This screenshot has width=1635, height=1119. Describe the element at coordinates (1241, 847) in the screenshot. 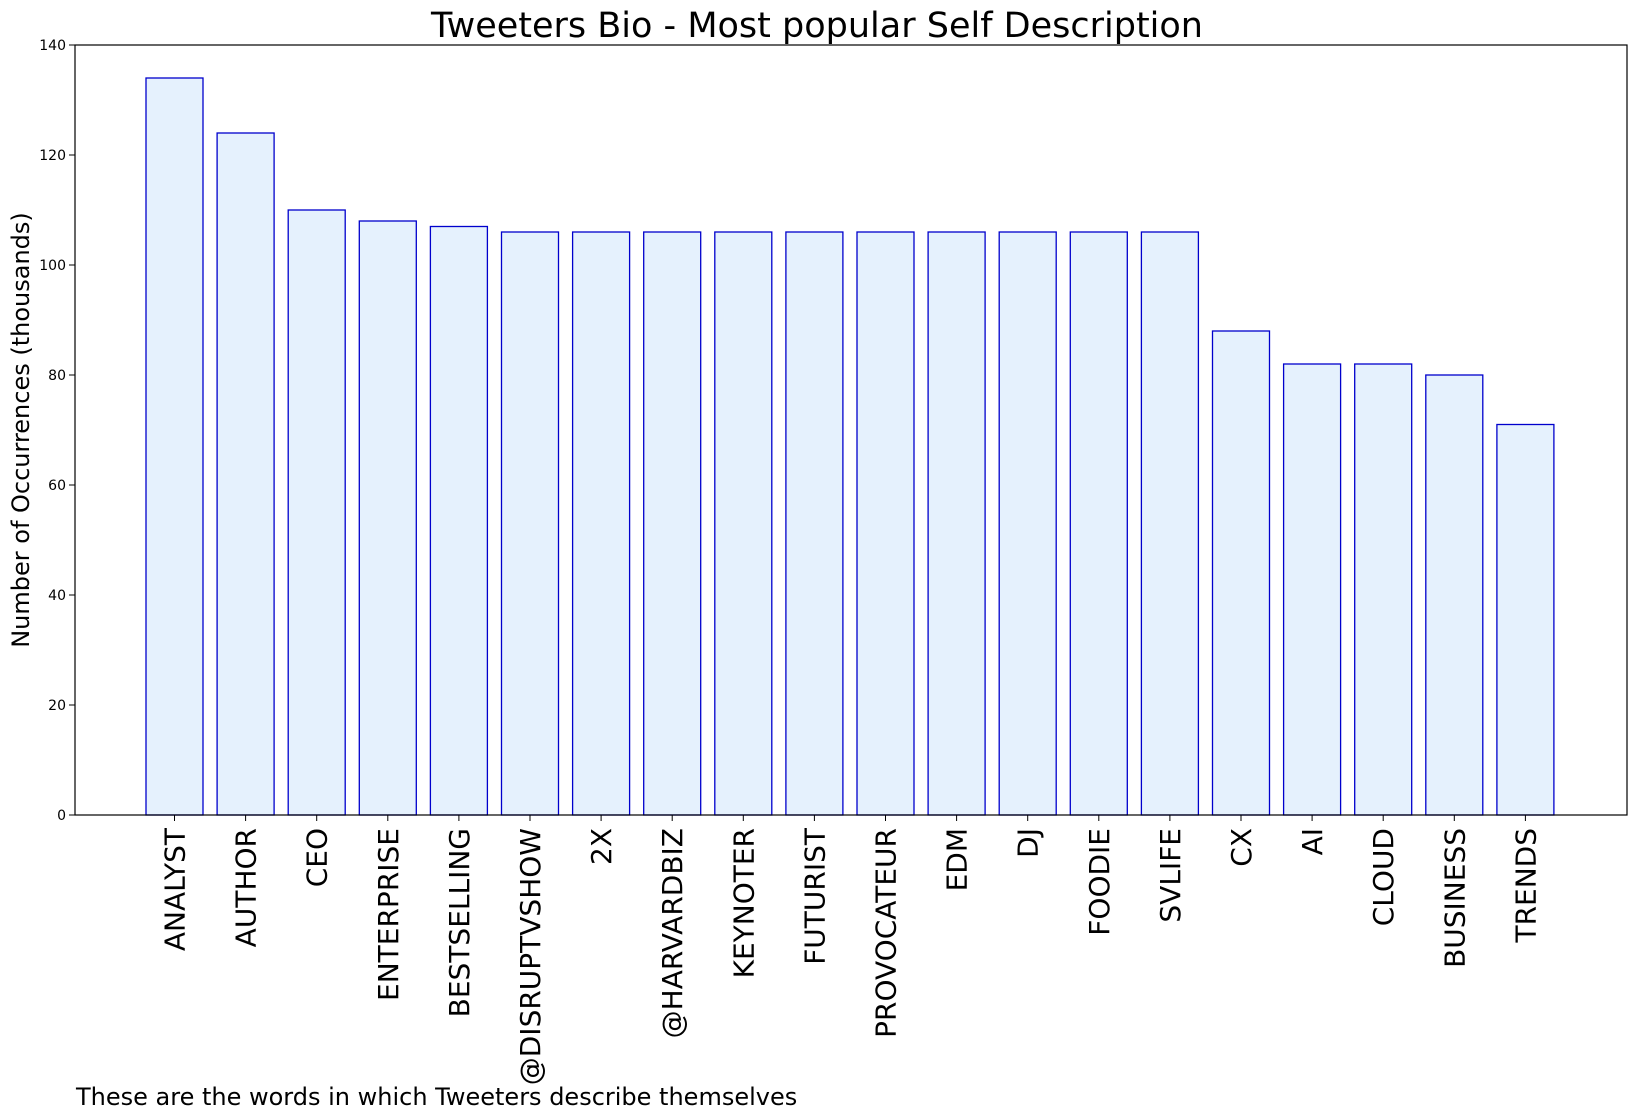

I see `x-tick-label: CX` at that location.